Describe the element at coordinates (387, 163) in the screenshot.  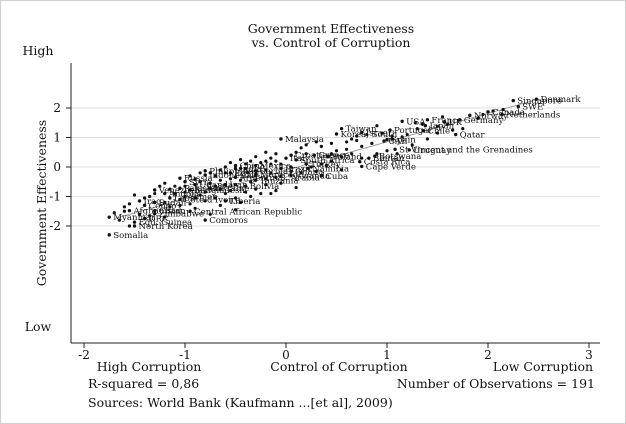
I see `point-label: Costa Rica` at that location.